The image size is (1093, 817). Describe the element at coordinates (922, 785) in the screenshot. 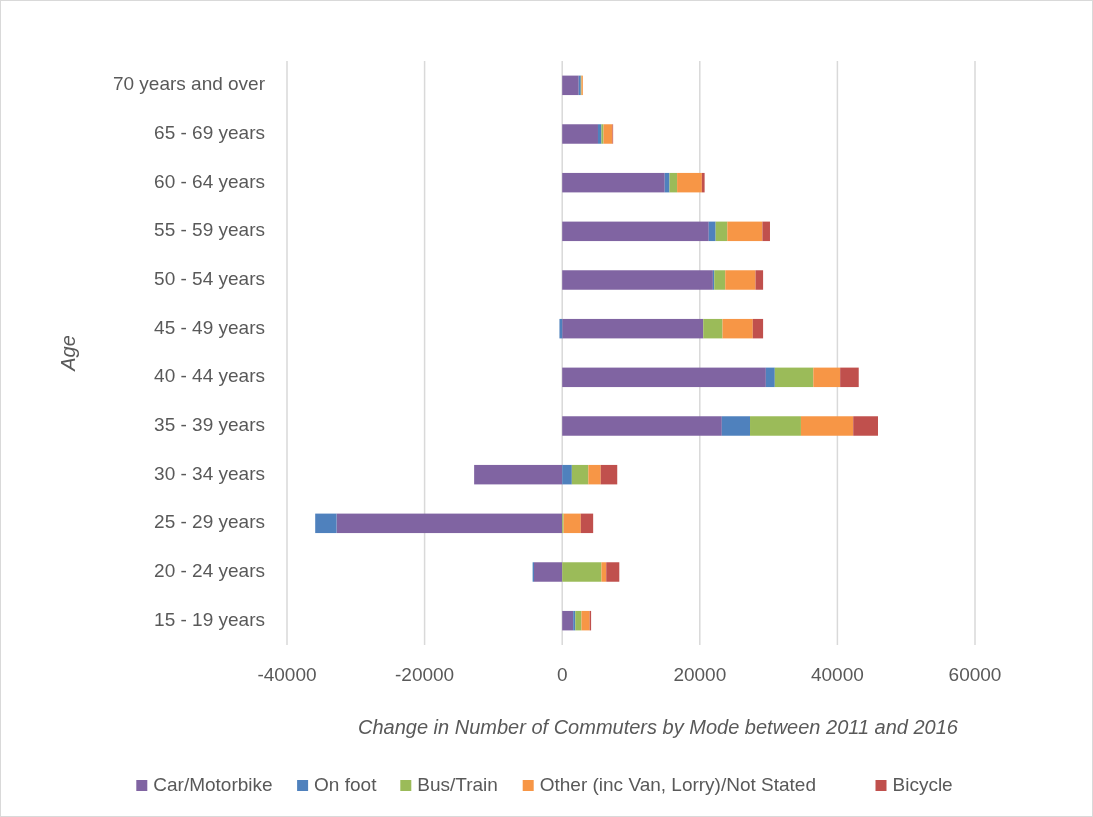

I see `legend-label: Bicycle` at that location.